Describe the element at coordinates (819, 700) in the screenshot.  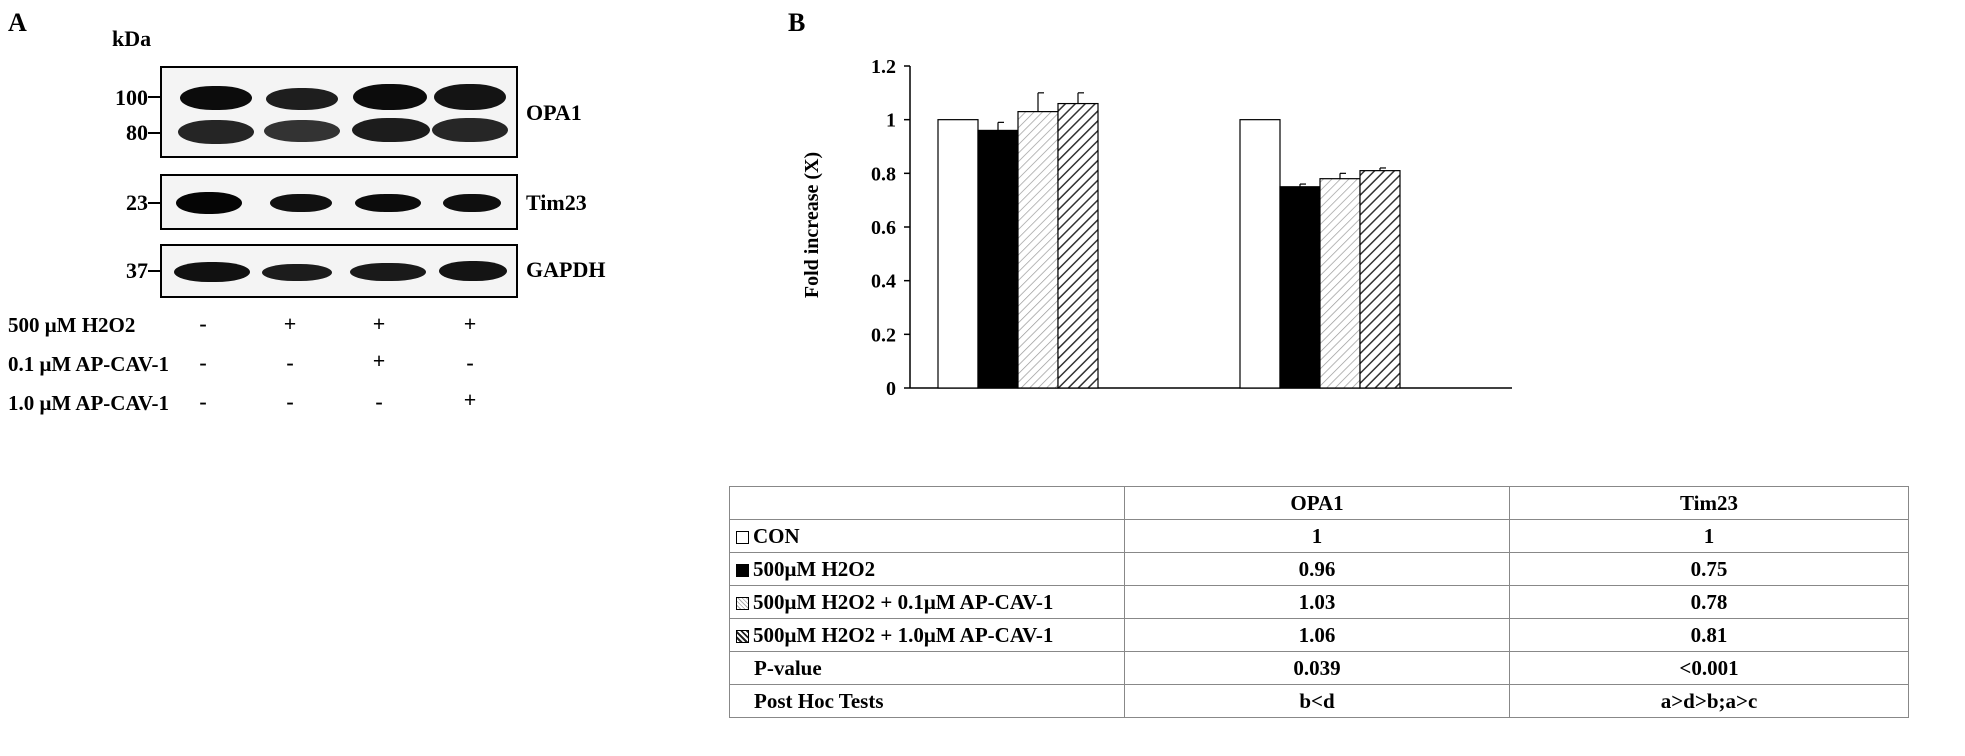
I see `table-row-label: Post Hoc Tests` at that location.